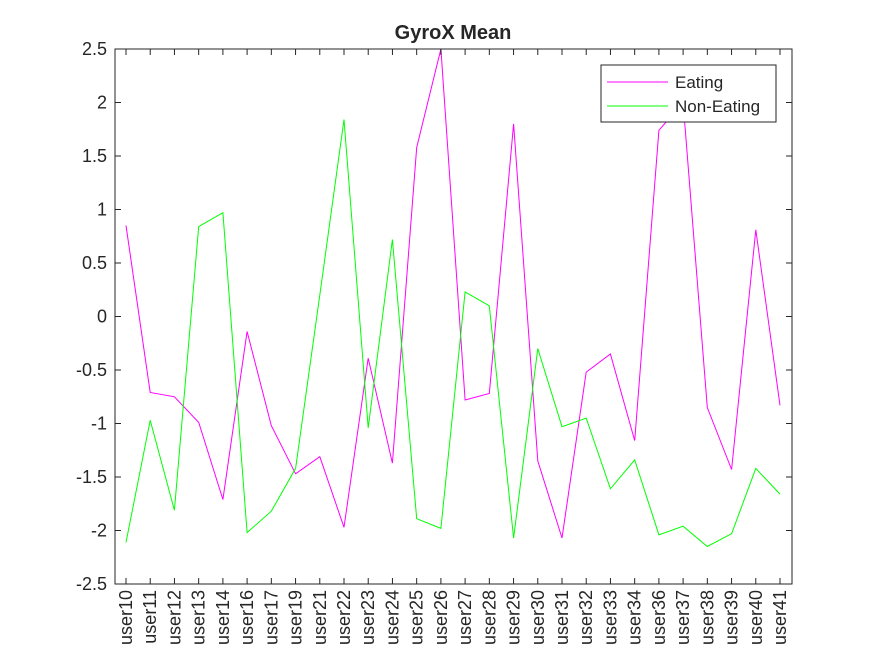 The image size is (875, 661). Describe the element at coordinates (320, 617) in the screenshot. I see `x-tick-label: user21` at that location.